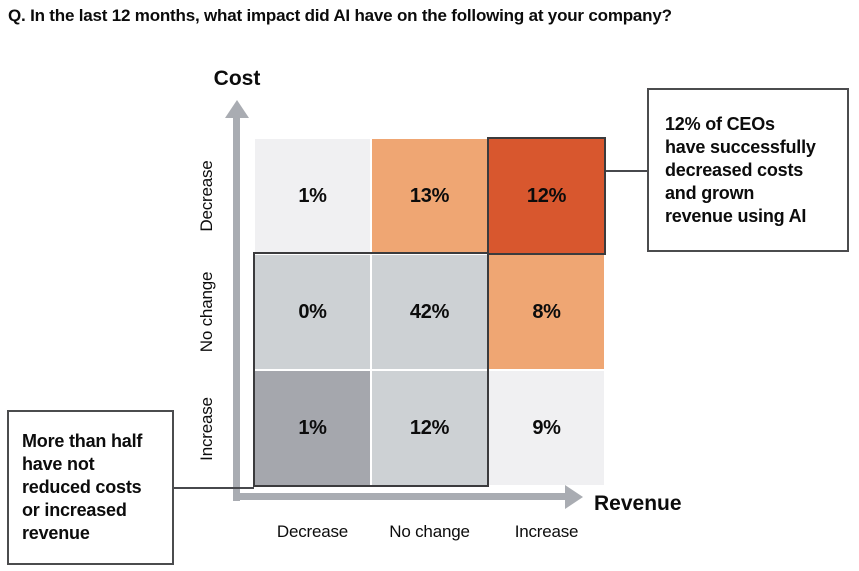 The height and width of the screenshot is (571, 859). I want to click on heatmap-cell-cost-decrease-rev-nochange: 13%, so click(429, 196).